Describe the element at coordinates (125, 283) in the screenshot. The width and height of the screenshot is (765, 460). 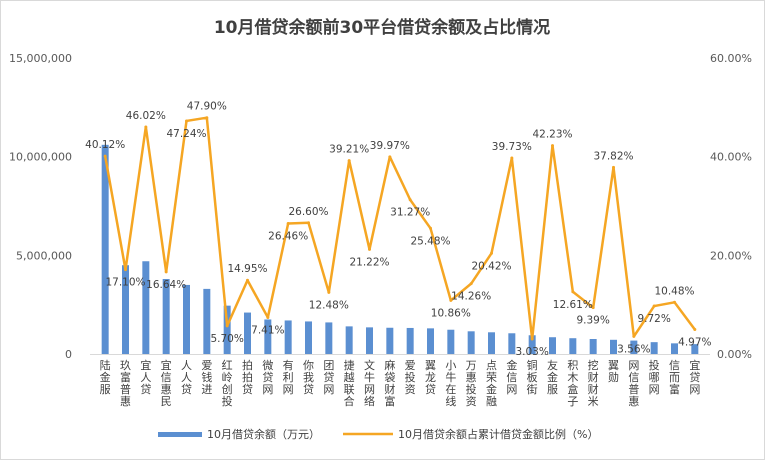
I see `data-label: 17.10%` at that location.